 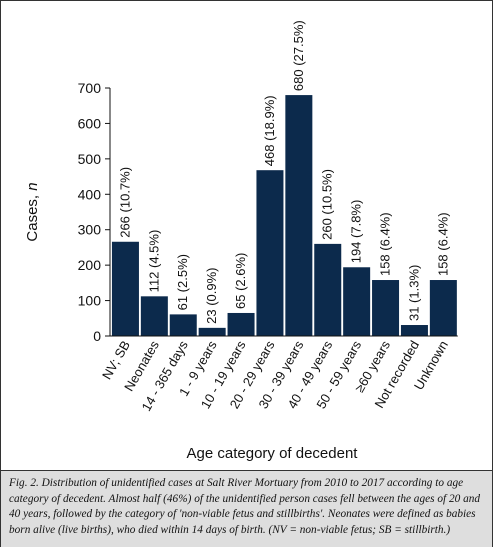 What do you see at coordinates (90, 123) in the screenshot?
I see `y-tick-label: 600` at bounding box center [90, 123].